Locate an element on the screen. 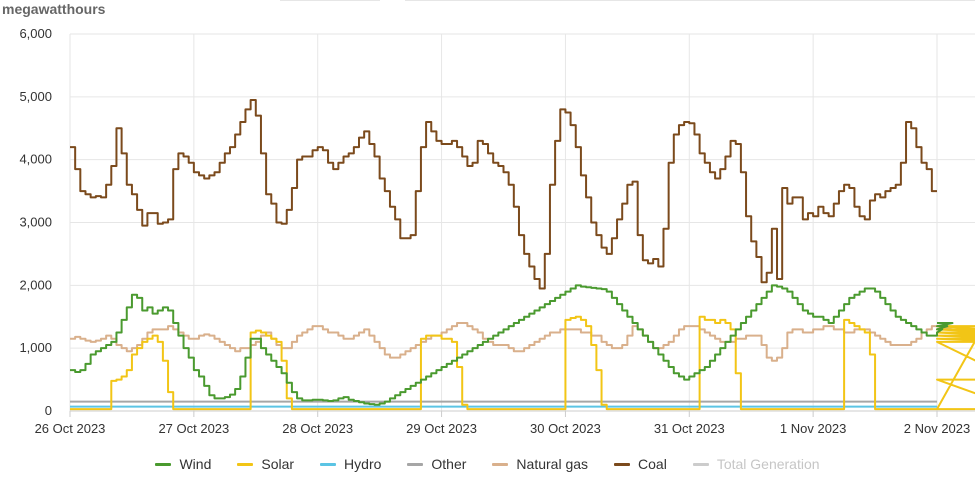  legend-item-solar: Solar is located at coordinates (265, 464).